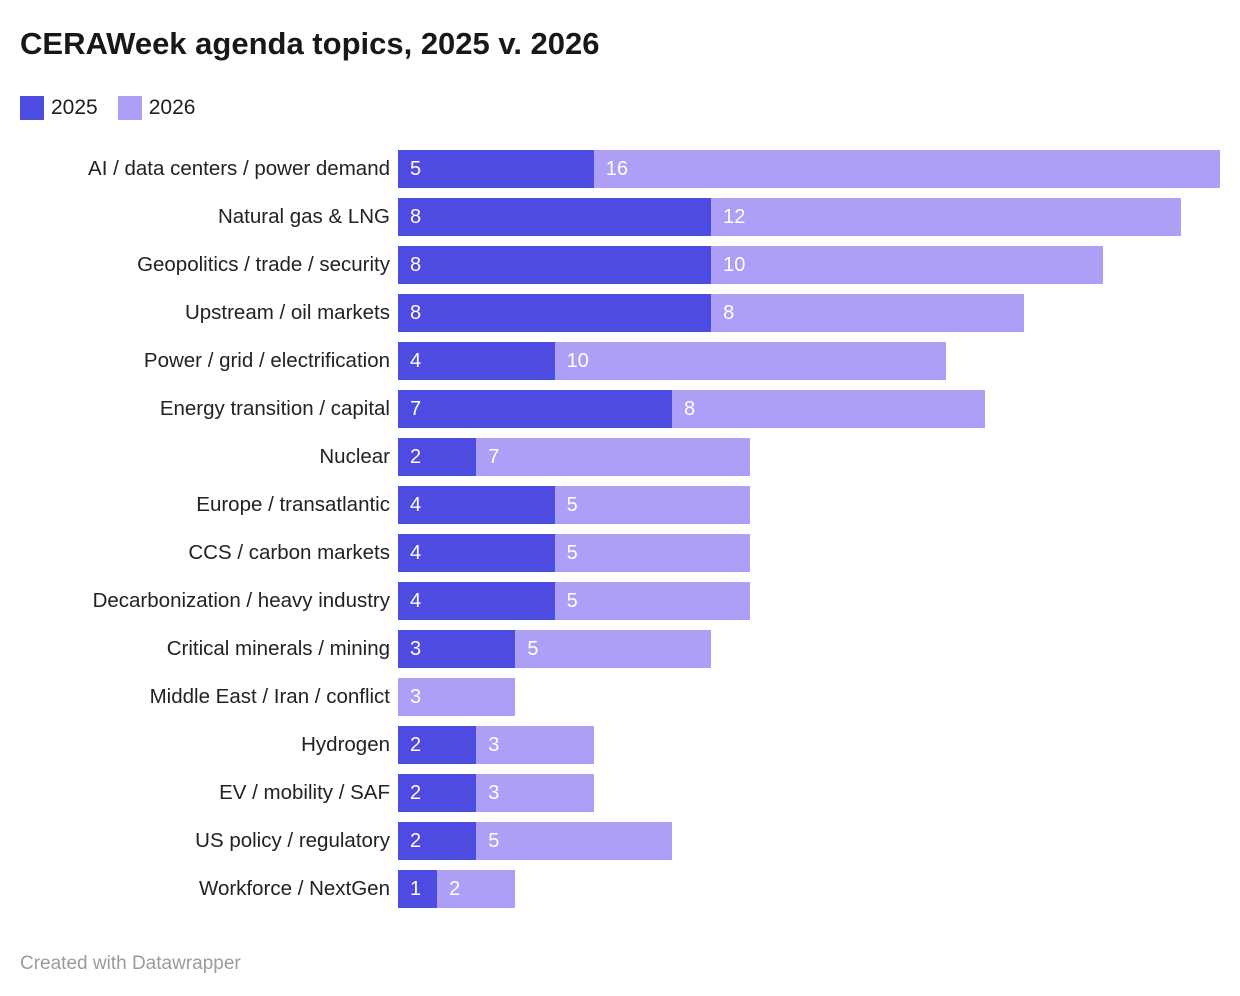  I want to click on bar-row: Middle East / Iran / conflict 3, so click(620, 697).